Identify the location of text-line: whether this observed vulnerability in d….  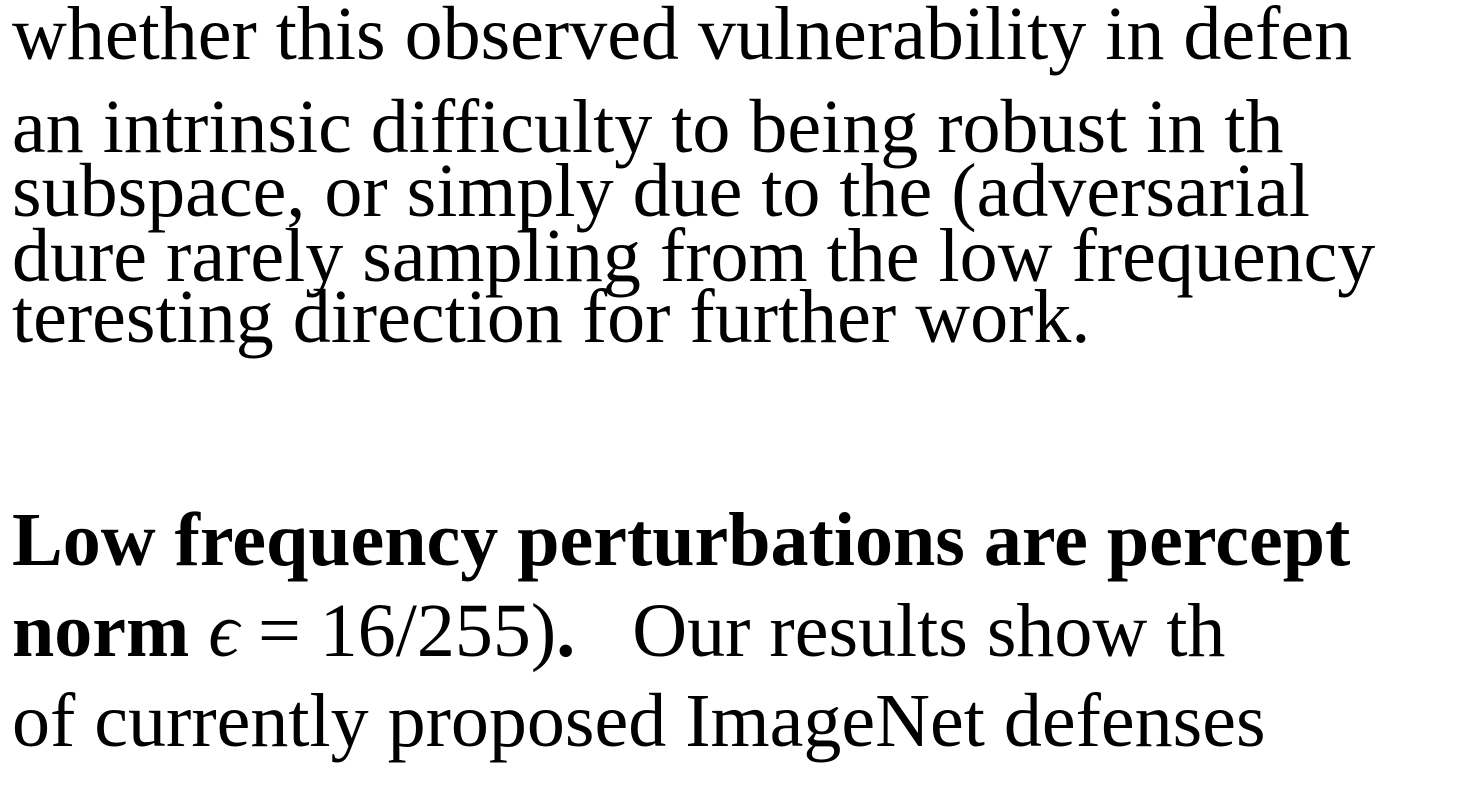
(682, 38).